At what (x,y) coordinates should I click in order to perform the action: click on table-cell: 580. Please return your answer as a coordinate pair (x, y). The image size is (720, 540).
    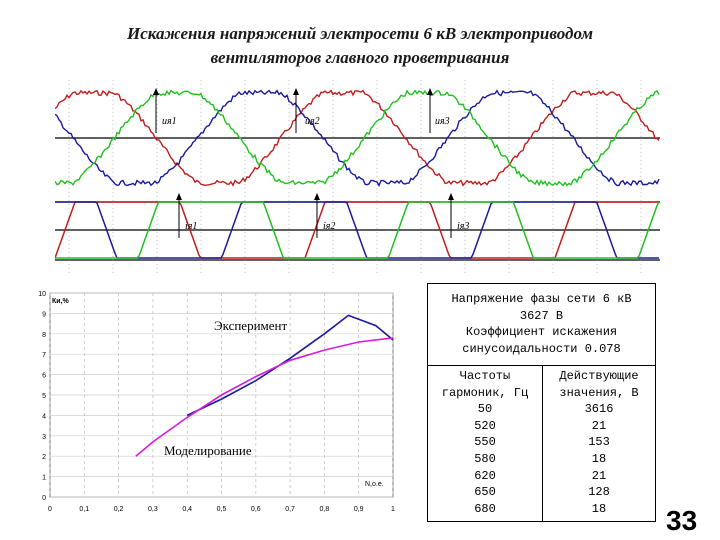
    Looking at the image, I should click on (485, 458).